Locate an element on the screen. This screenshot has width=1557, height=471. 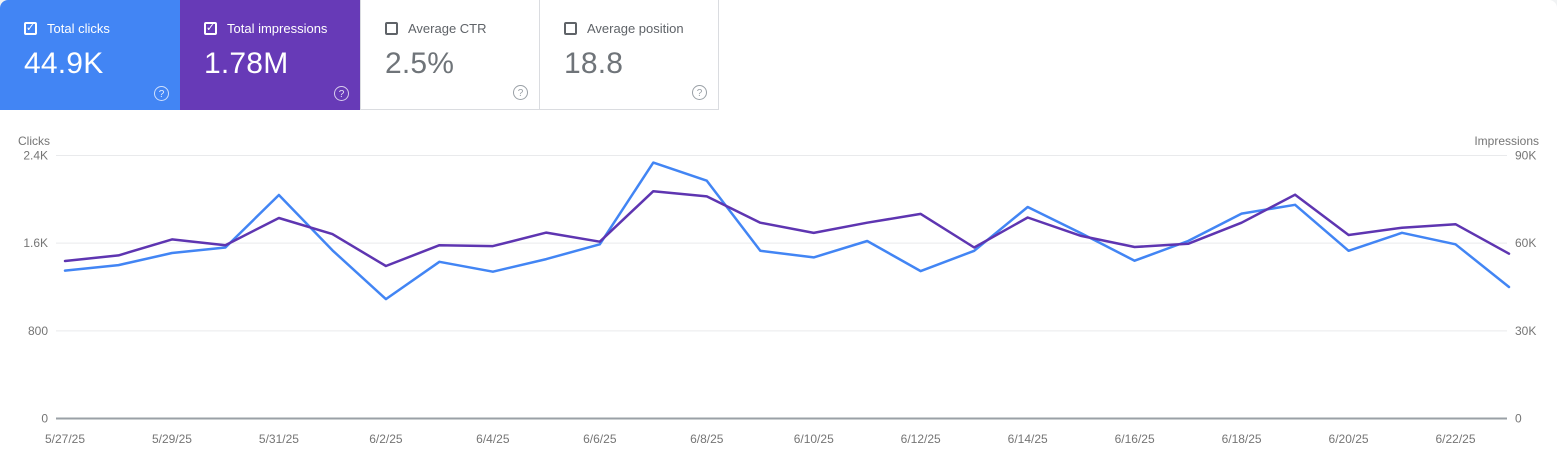
x-axis-tick: 6/10/25 is located at coordinates (814, 439).